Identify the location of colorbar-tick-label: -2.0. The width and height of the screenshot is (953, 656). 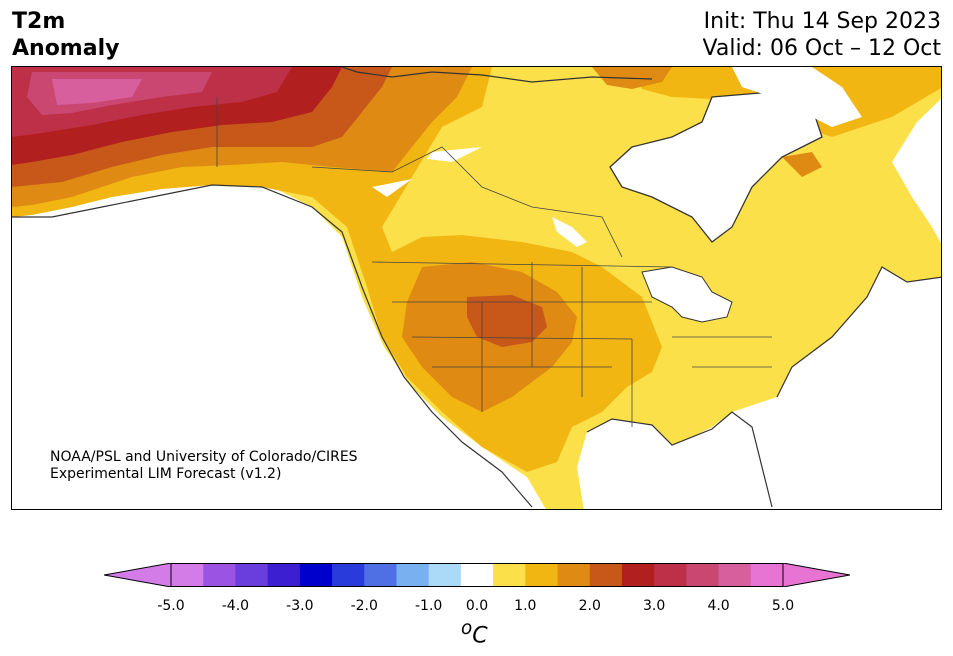
(364, 606).